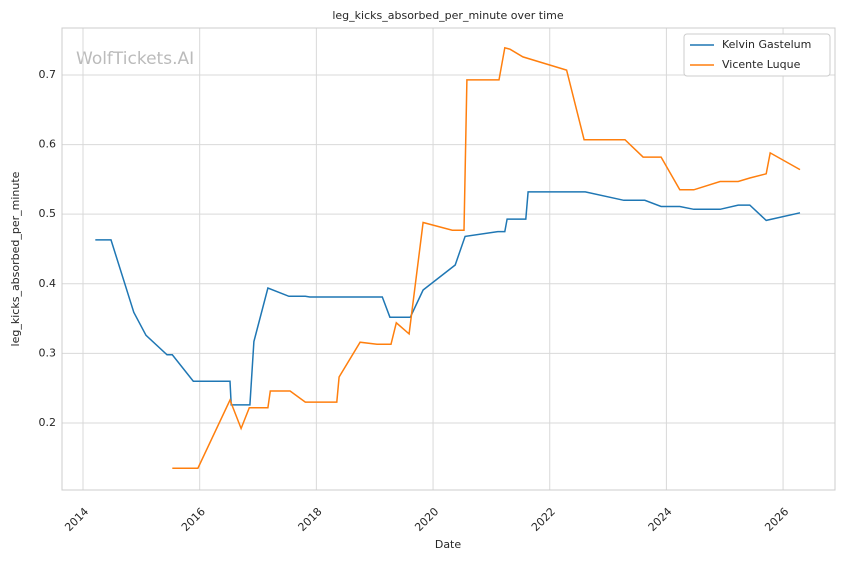 Image resolution: width=844 pixels, height=561 pixels. What do you see at coordinates (48, 144) in the screenshot?
I see `y-tick-label: 0.6` at bounding box center [48, 144].